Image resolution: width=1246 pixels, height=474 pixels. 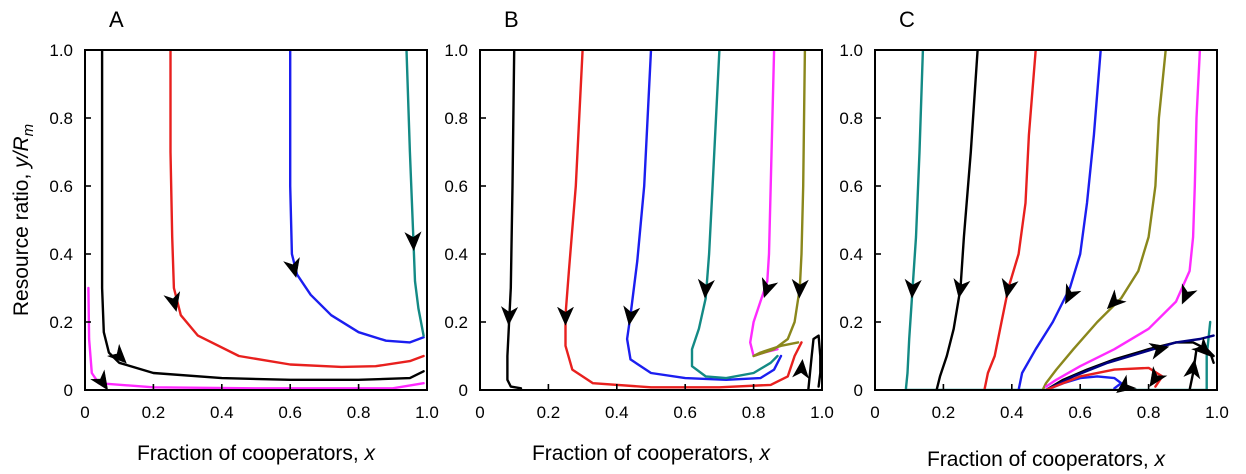 I want to click on panel-letter: C, so click(x=907, y=19).